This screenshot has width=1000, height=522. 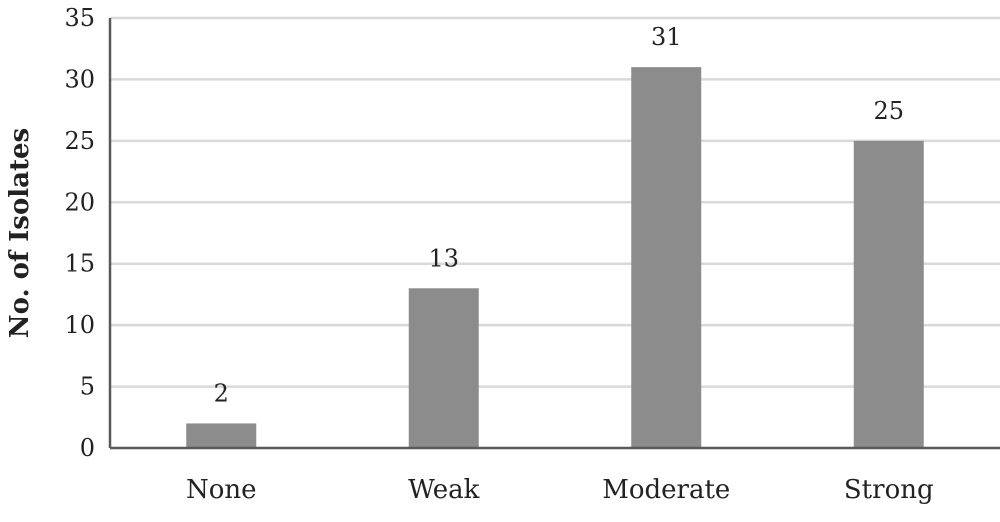 I want to click on y-tick-label: 5, so click(x=87, y=387).